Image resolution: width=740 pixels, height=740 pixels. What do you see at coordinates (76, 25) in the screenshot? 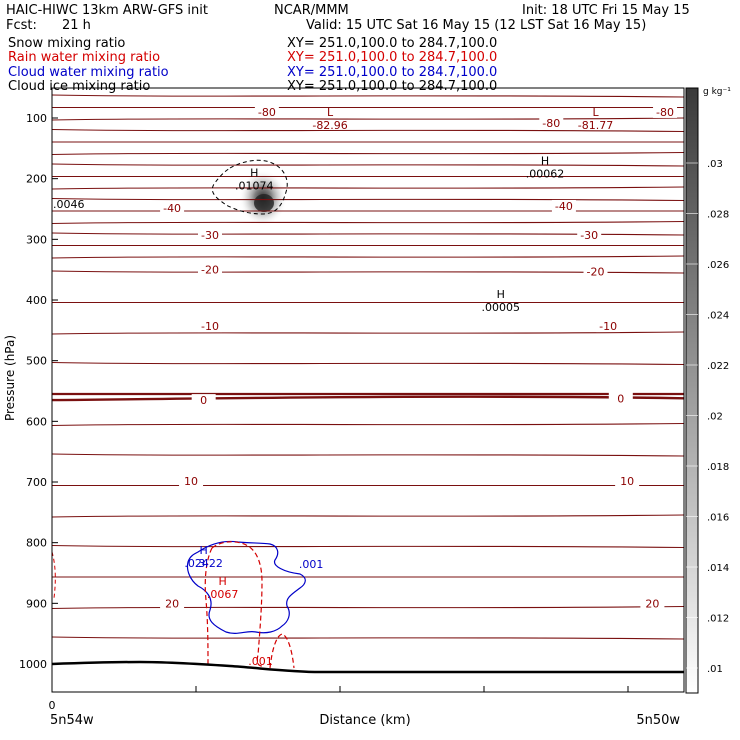
I see `fcst-value: 21 h` at bounding box center [76, 25].